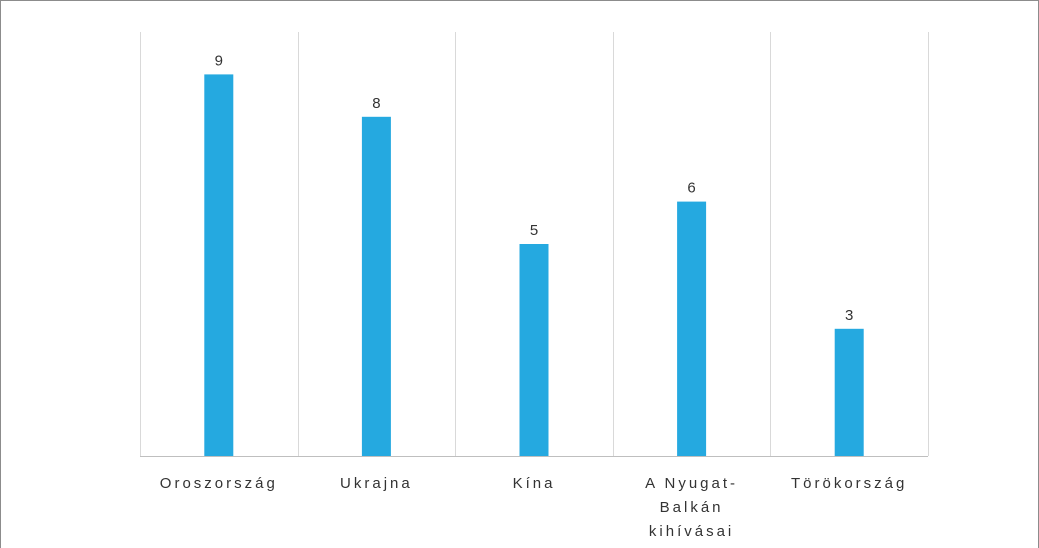 This screenshot has height=548, width=1039. I want to click on data-label: 5, so click(534, 230).